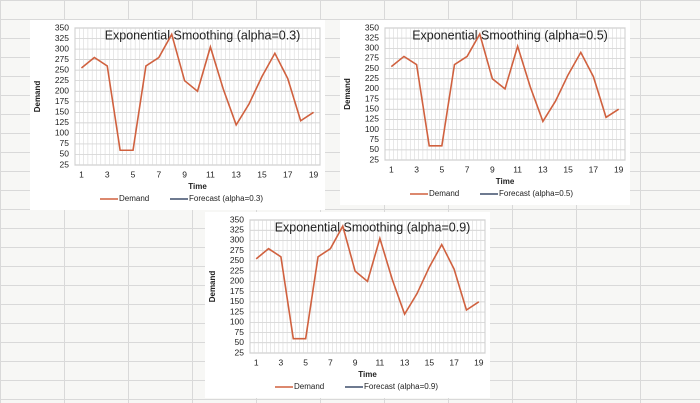  What do you see at coordinates (226, 198) in the screenshot?
I see `legend-label: Forecast (alpha=0.3)` at bounding box center [226, 198].